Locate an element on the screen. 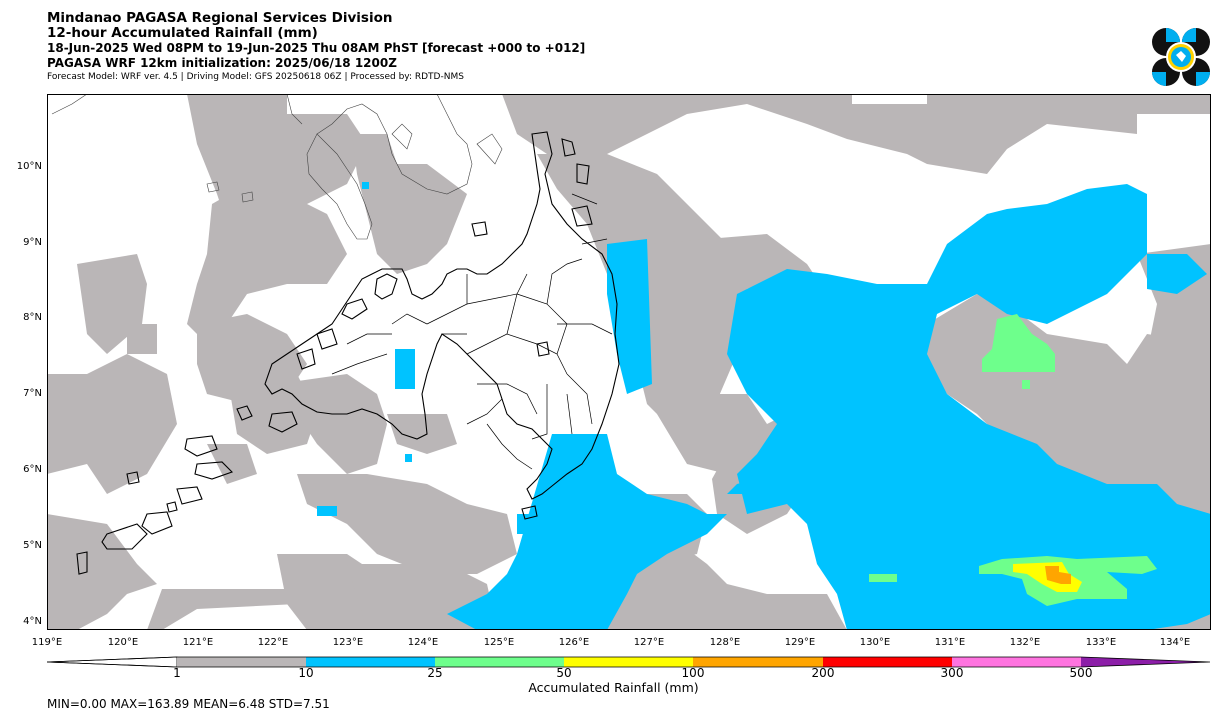  lon-label-133e: 133°E is located at coordinates (1101, 642).